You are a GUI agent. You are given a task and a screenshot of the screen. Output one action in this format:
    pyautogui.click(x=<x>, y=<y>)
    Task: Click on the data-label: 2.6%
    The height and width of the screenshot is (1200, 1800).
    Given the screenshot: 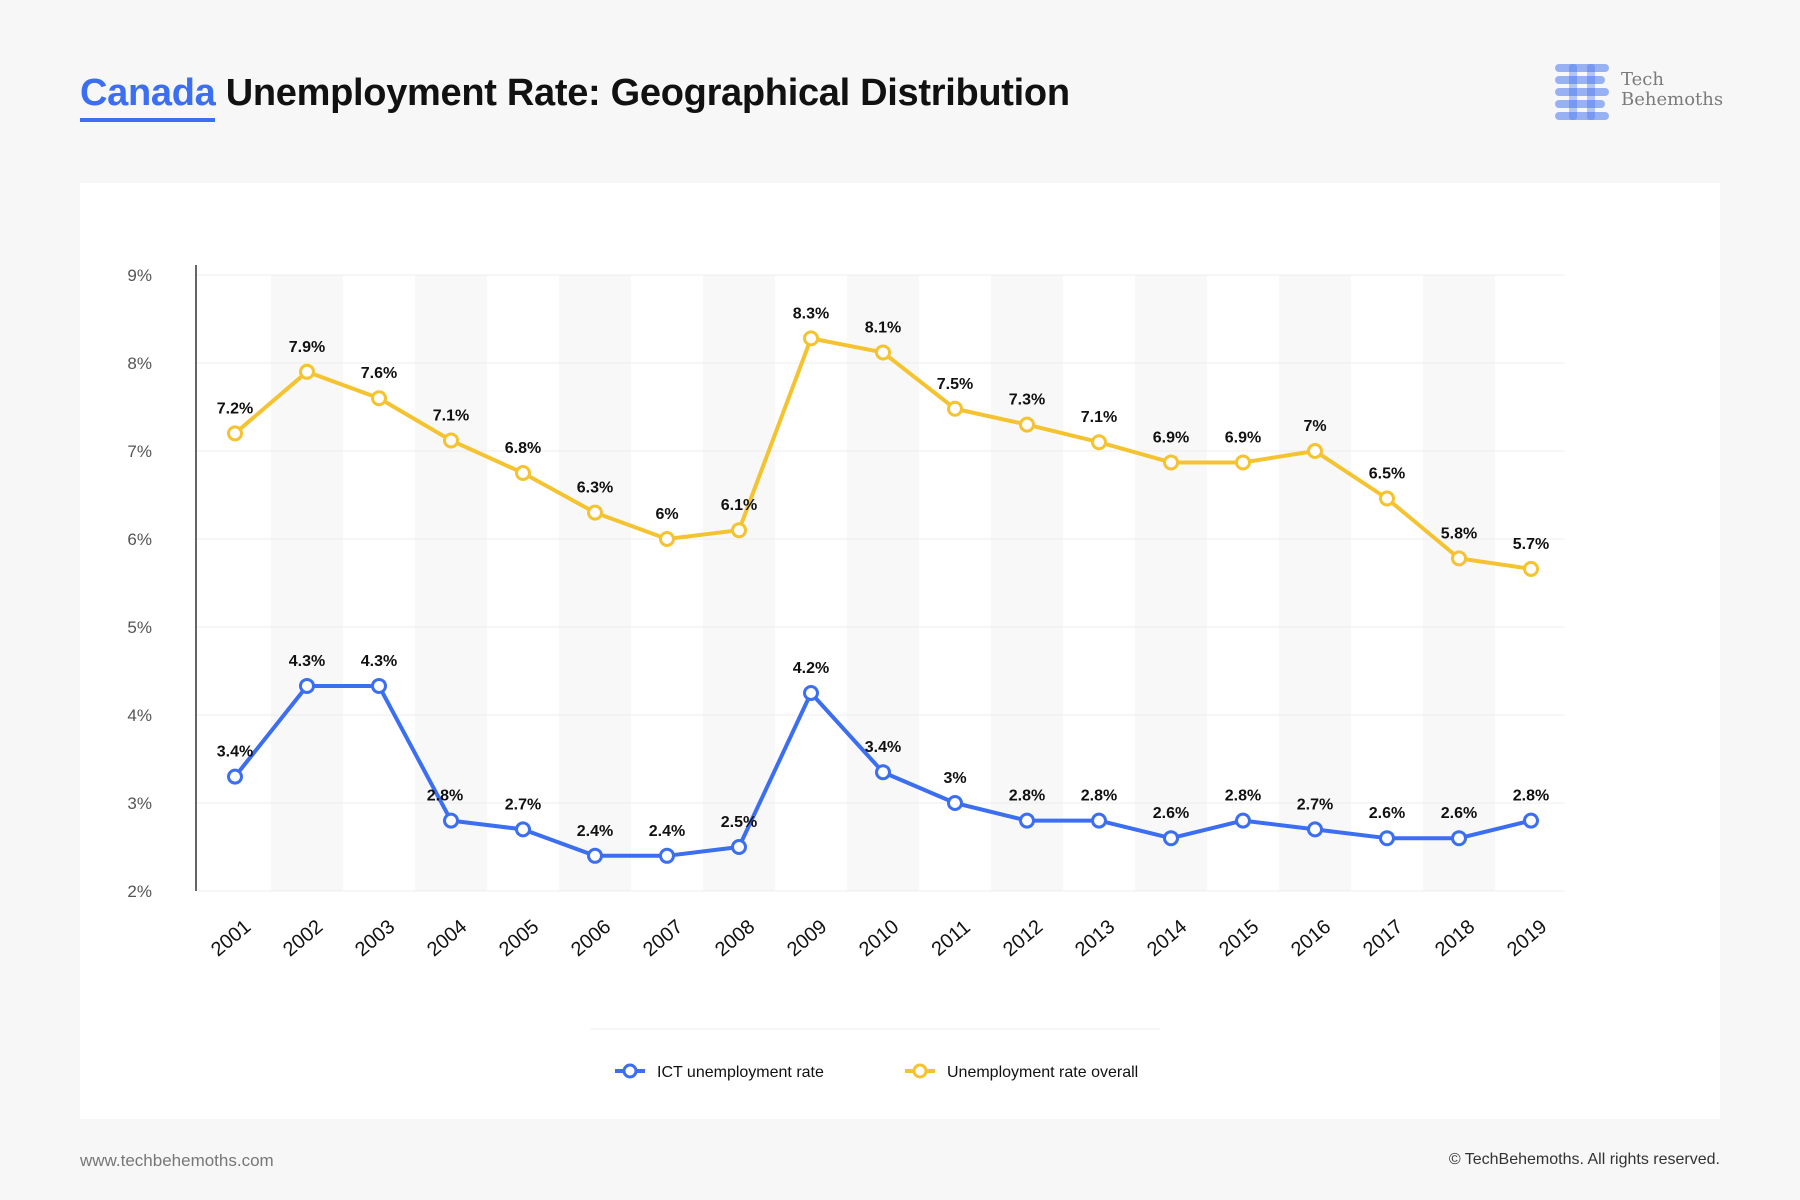 What is the action you would take?
    pyautogui.click(x=1387, y=813)
    